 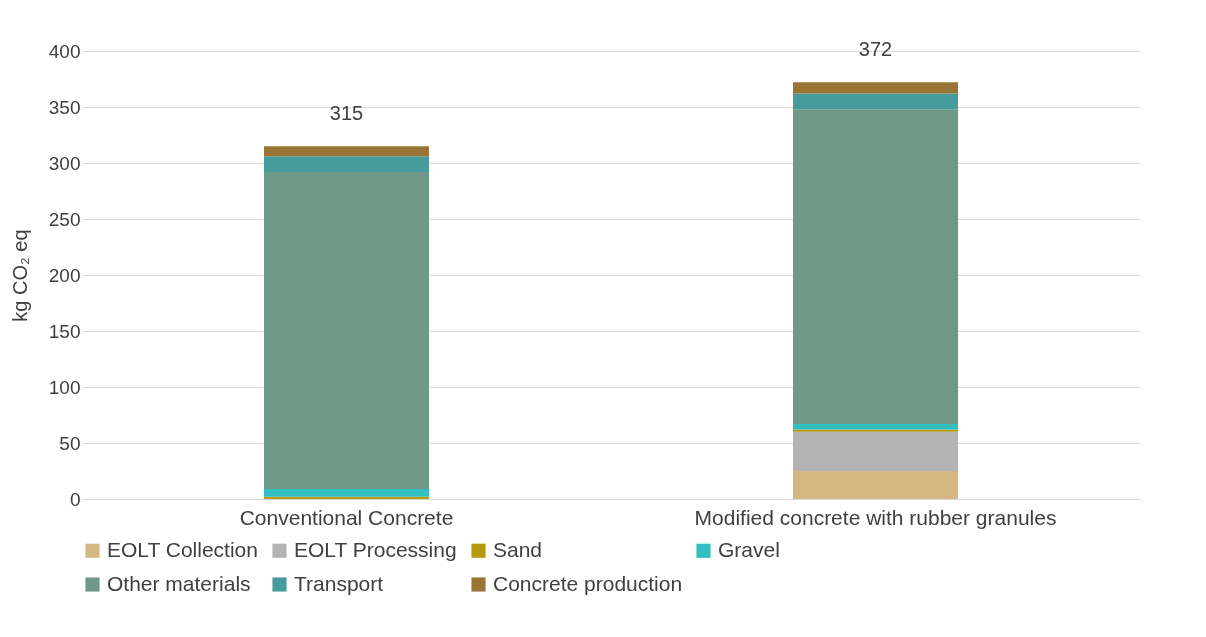 I want to click on x-tick-label: Conventional Concrete, so click(x=346, y=517).